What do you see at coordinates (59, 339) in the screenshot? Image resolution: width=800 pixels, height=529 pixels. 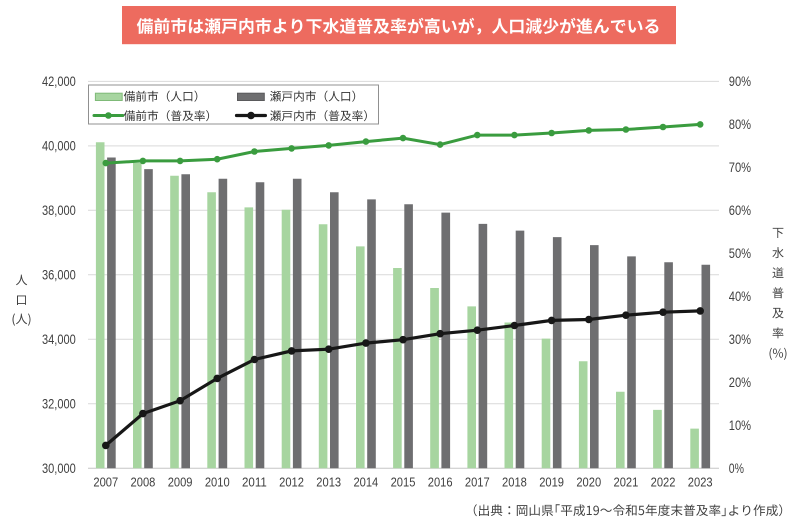 I see `svg-text: 34,000` at bounding box center [59, 339].